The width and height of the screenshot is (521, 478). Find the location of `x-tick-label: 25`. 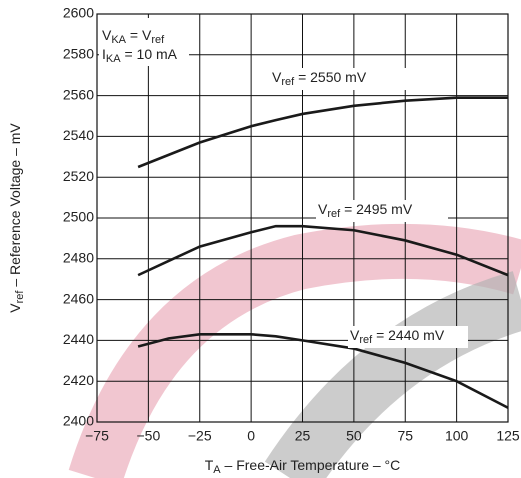

x-tick-label: 25 is located at coordinates (303, 436).